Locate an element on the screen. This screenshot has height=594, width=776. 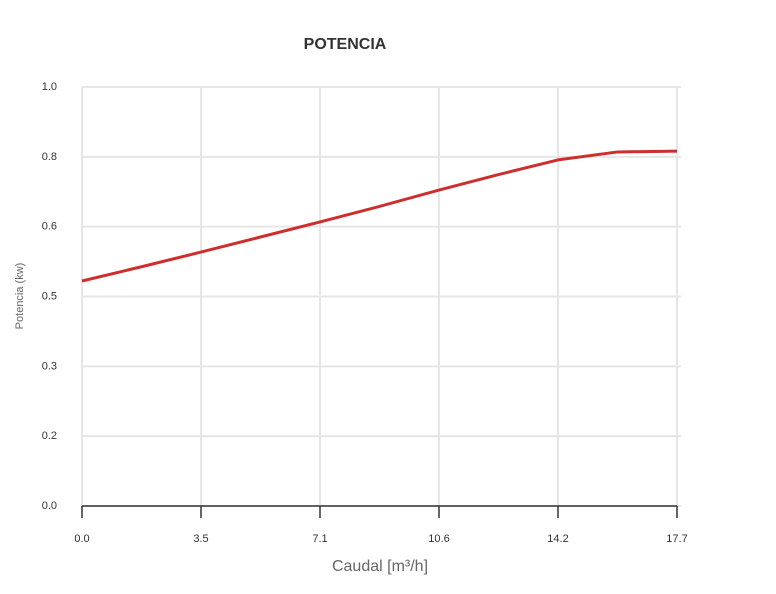
y-tick-label: 0.0 is located at coordinates (49, 506).